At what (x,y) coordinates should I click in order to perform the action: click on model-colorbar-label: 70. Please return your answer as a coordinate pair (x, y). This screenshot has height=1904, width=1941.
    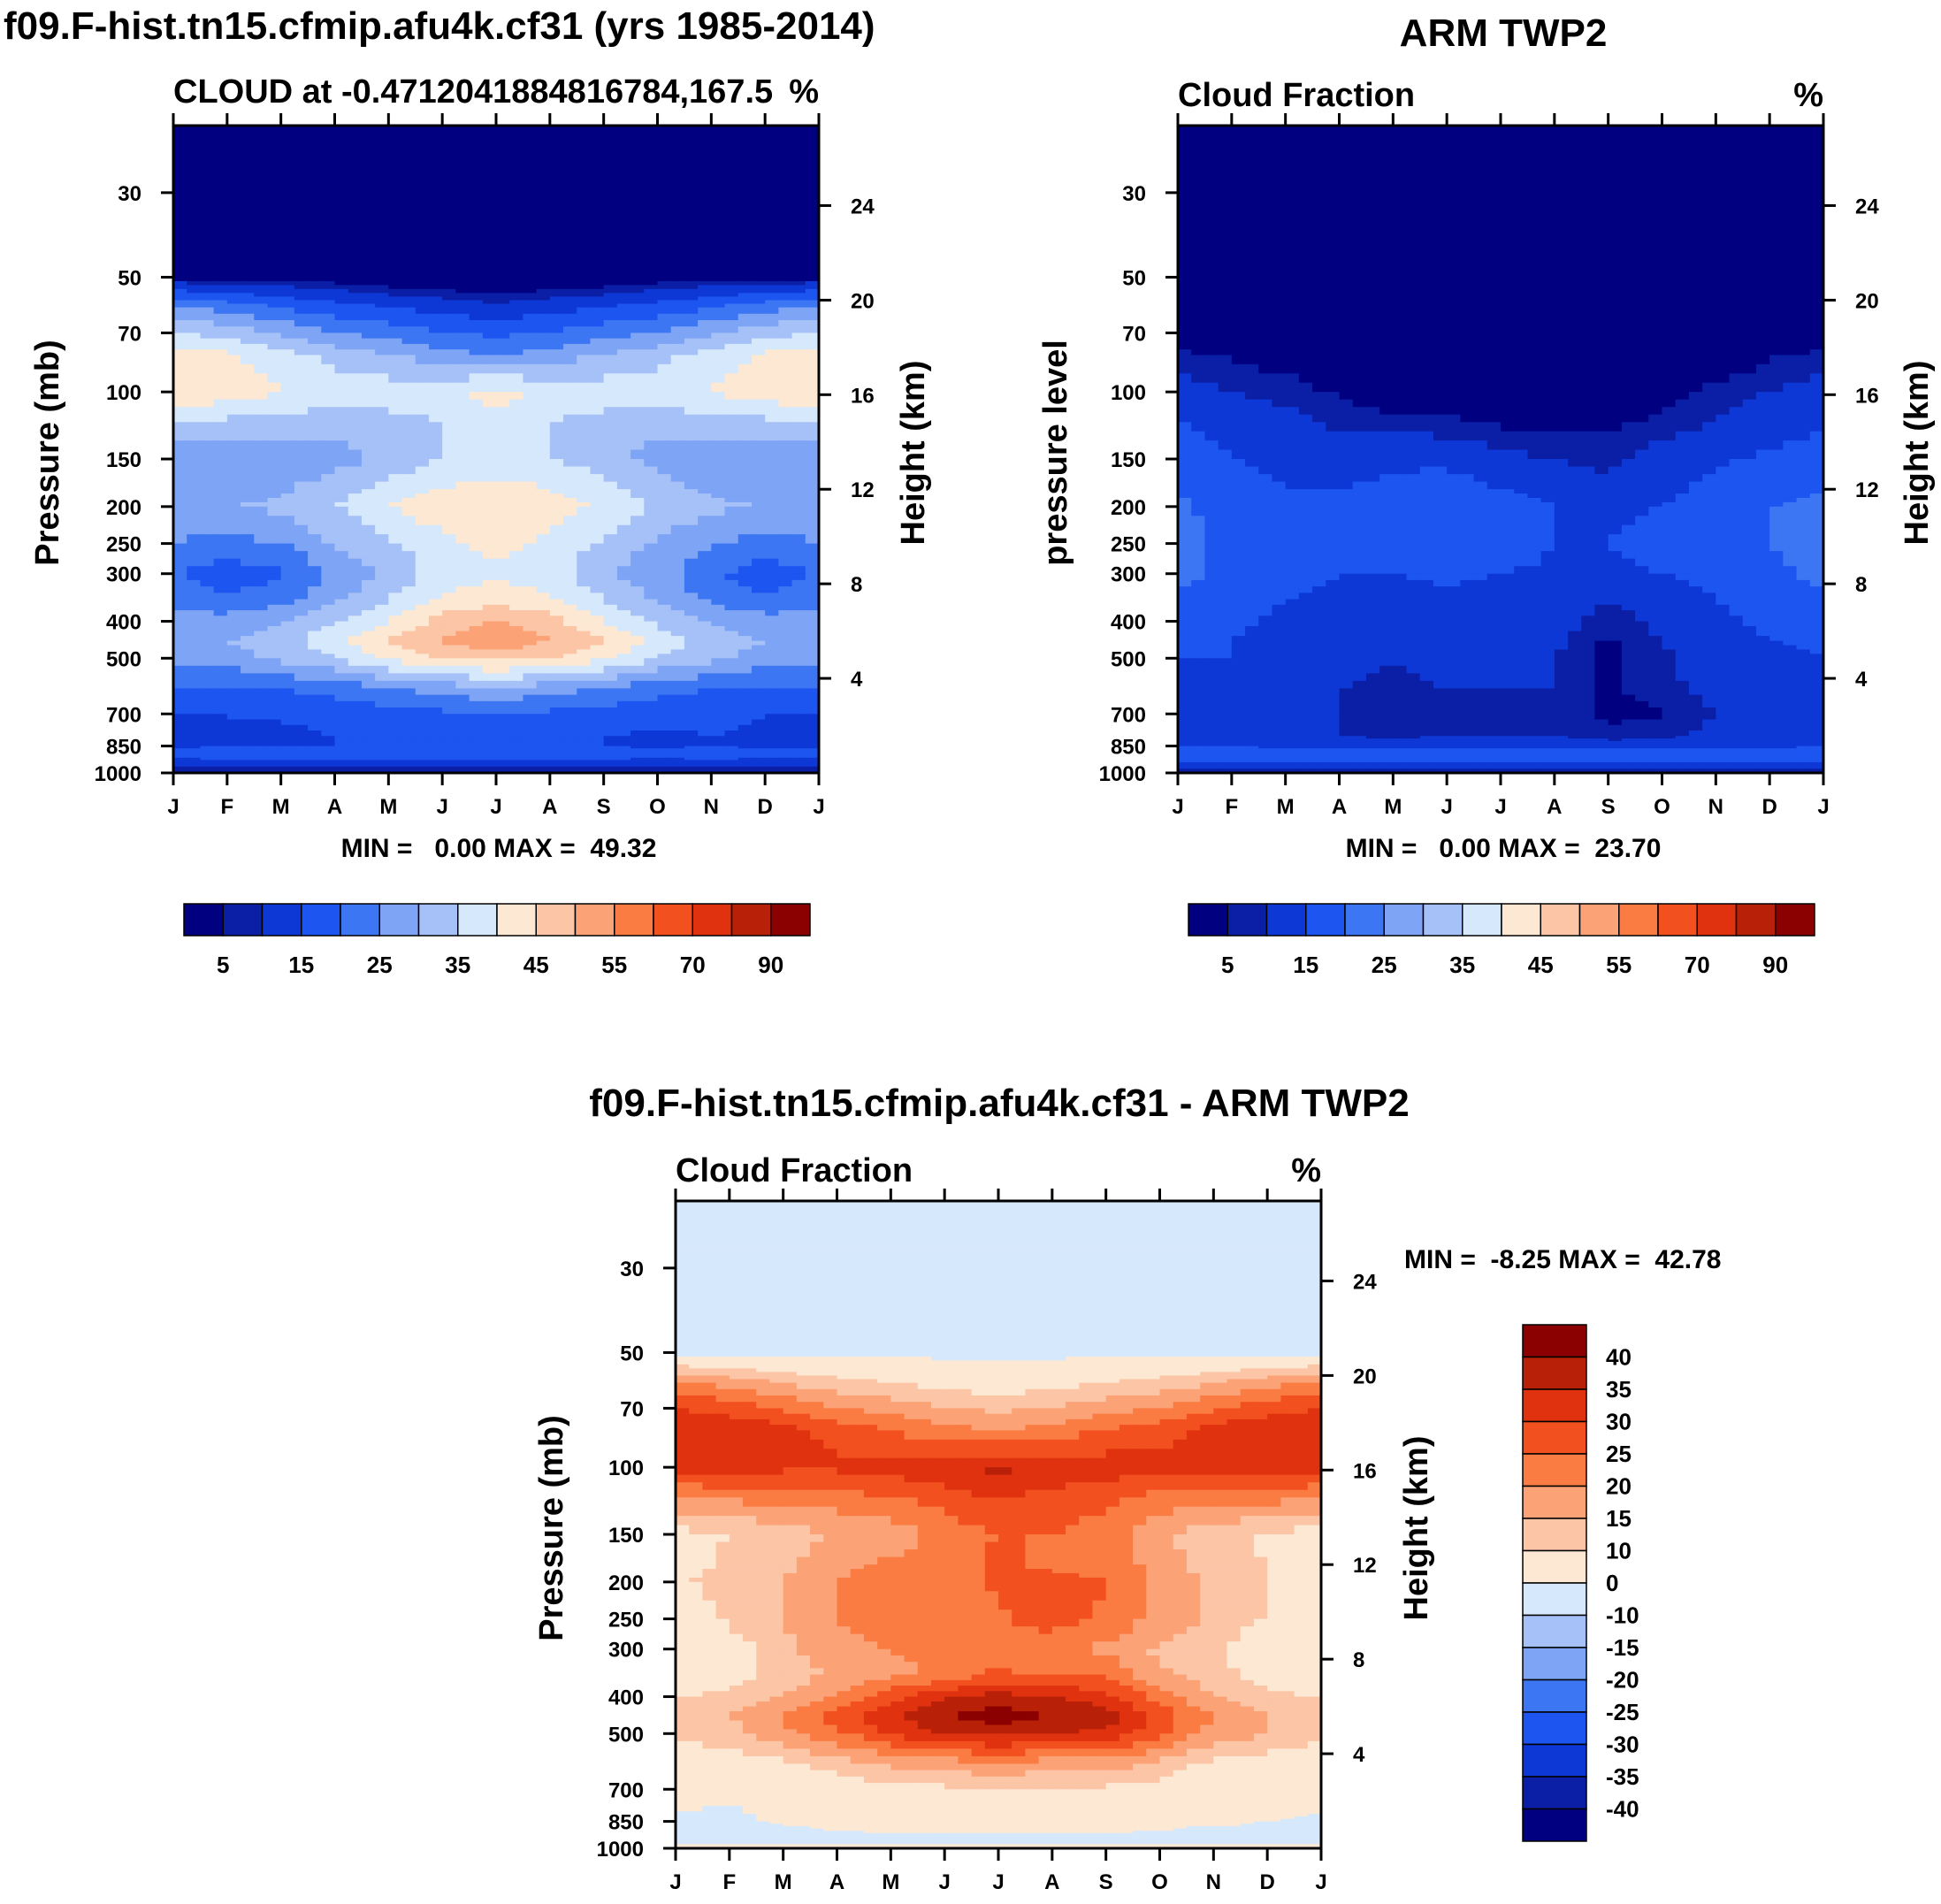
    Looking at the image, I should click on (693, 965).